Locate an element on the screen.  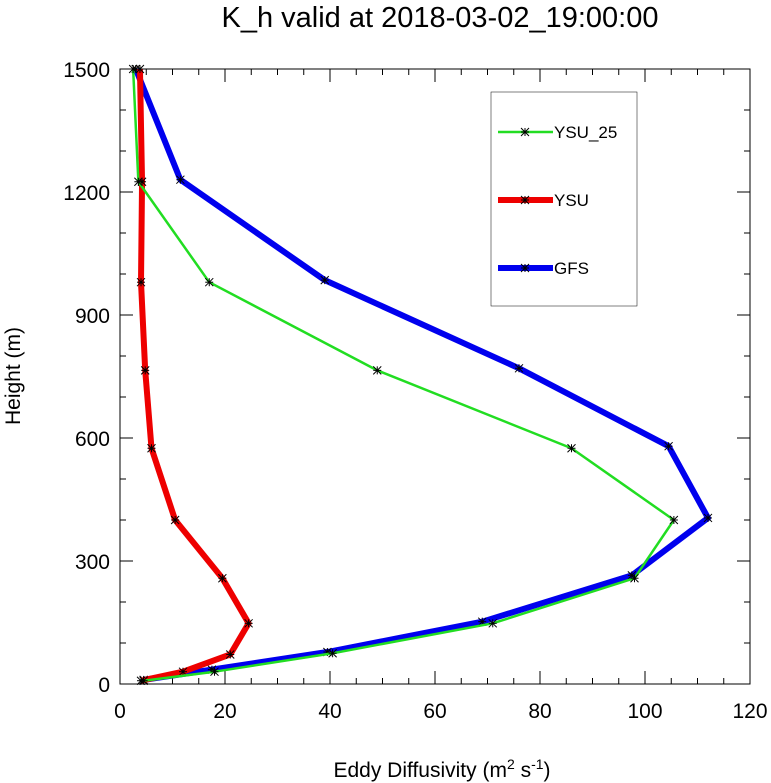
legend-item-ysu: YSU is located at coordinates (543, 200).